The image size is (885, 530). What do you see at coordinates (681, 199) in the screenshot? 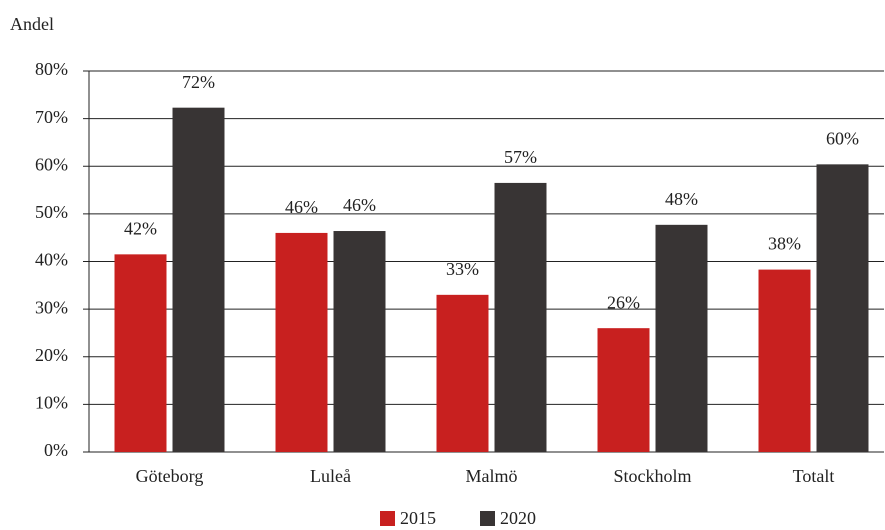
I see `data-label: 48%` at bounding box center [681, 199].